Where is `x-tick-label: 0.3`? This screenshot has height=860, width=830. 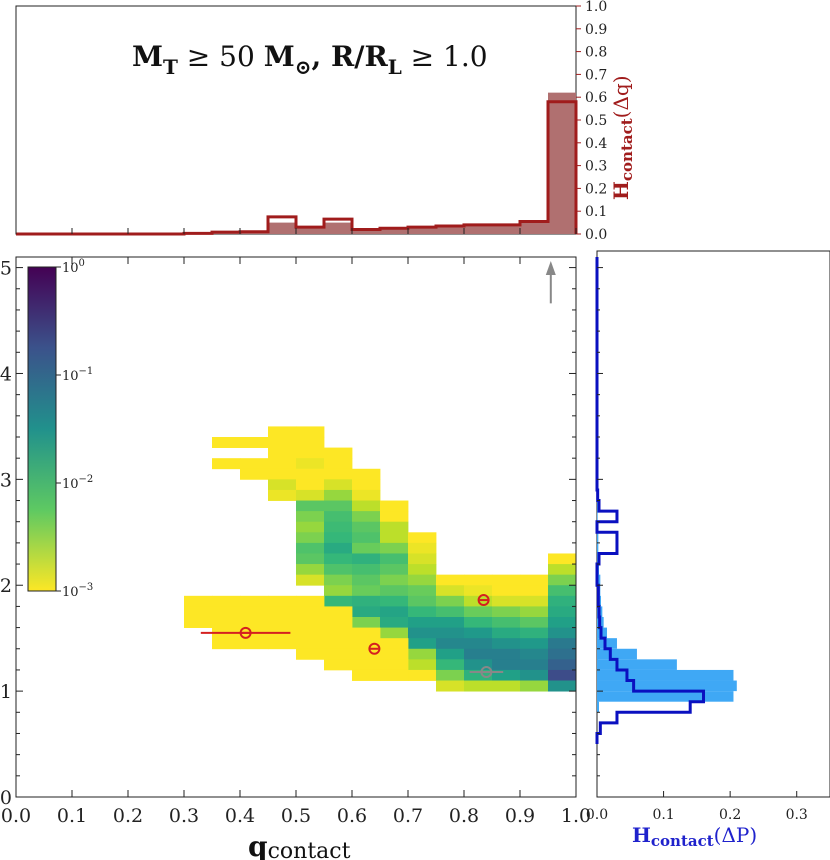
x-tick-label: 0.3 is located at coordinates (184, 816).